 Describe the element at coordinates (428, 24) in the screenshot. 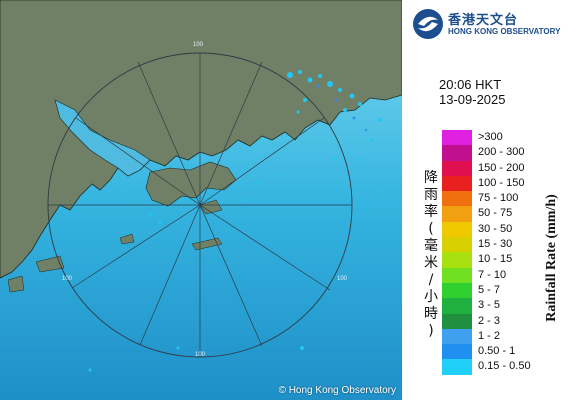

I see `hko-logo-icon` at that location.